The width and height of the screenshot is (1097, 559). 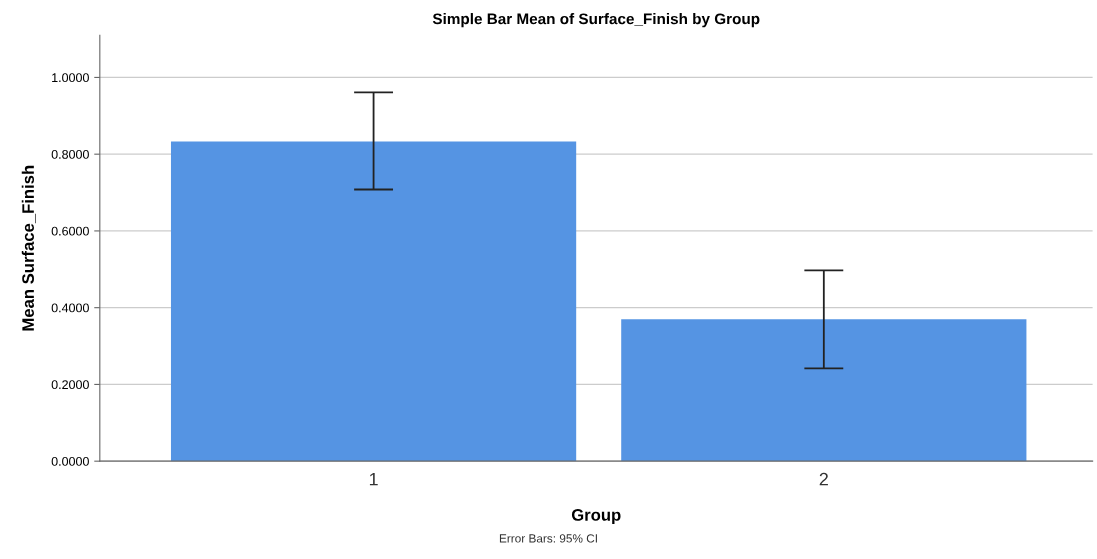 I want to click on text: Error Bars: 95% CI, so click(x=548, y=538).